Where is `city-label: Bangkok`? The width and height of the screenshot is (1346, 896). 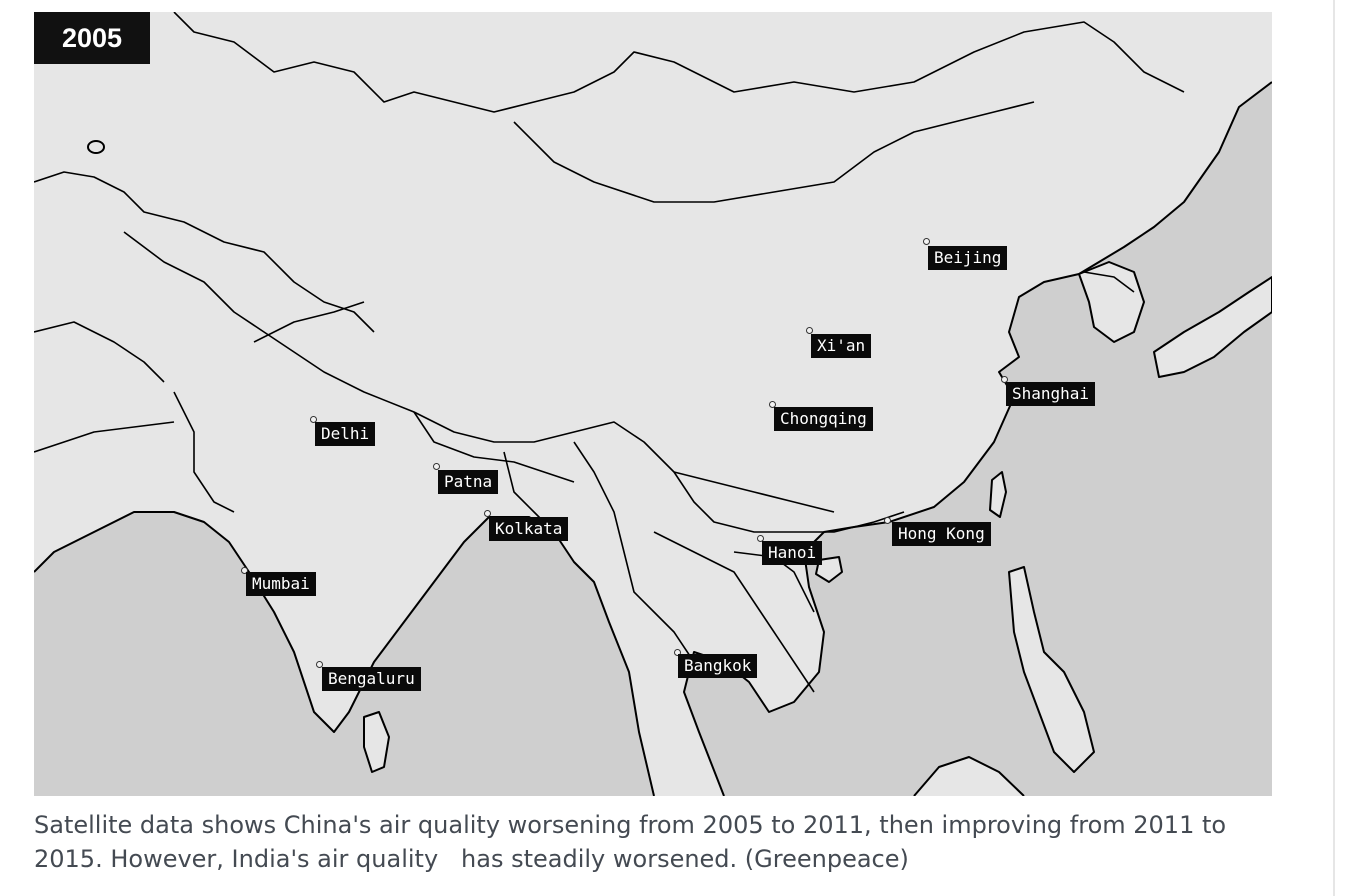 city-label: Bangkok is located at coordinates (718, 666).